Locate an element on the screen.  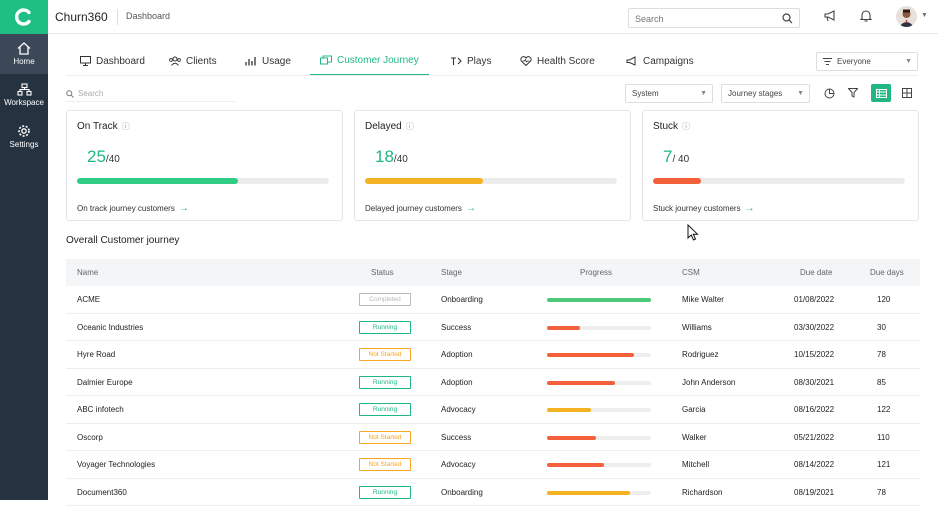
card-link: Delayed journey customers→ is located at coordinates (420, 208).